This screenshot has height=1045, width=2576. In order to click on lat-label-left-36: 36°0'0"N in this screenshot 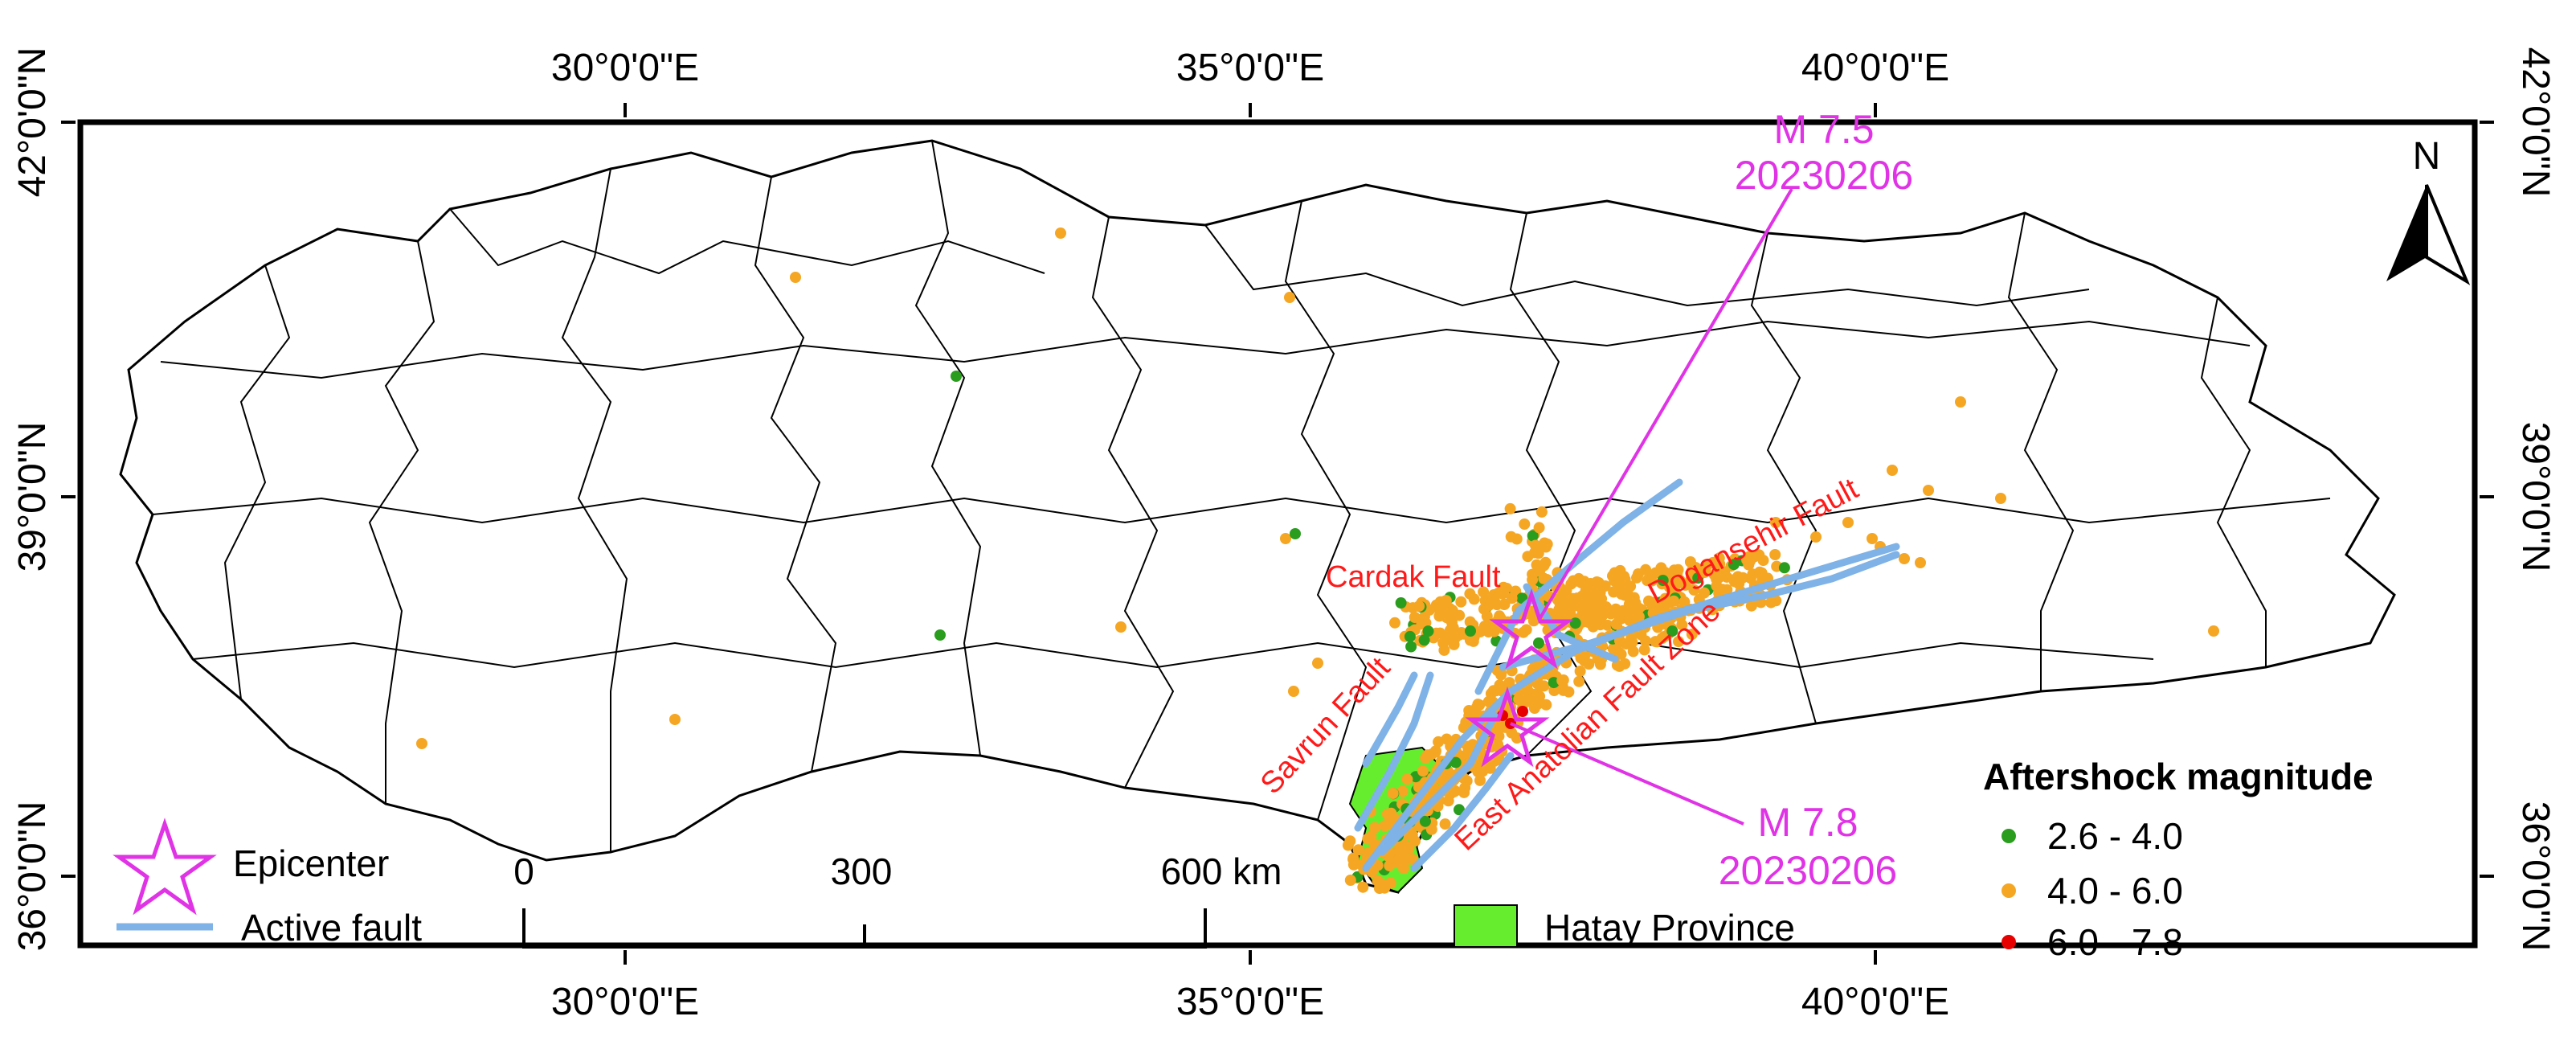, I will do `click(32, 876)`.